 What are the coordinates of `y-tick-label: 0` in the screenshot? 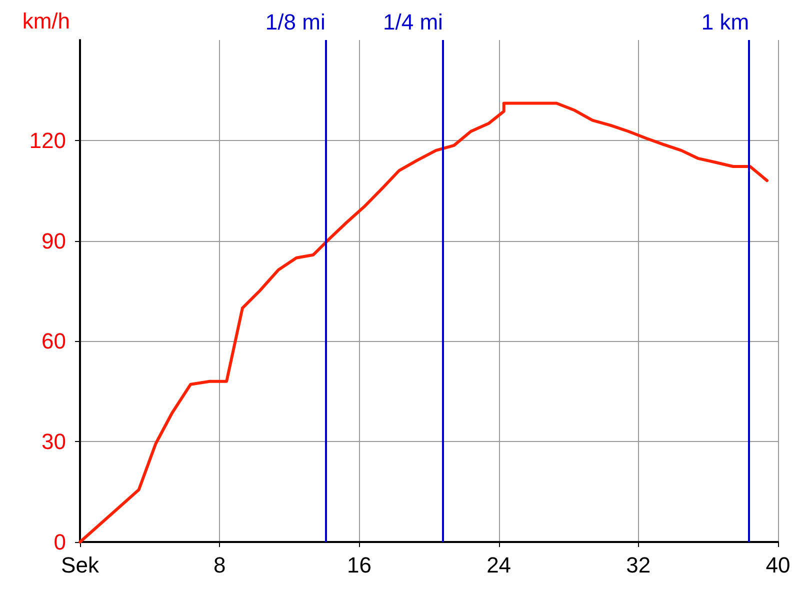 It's located at (60, 542).